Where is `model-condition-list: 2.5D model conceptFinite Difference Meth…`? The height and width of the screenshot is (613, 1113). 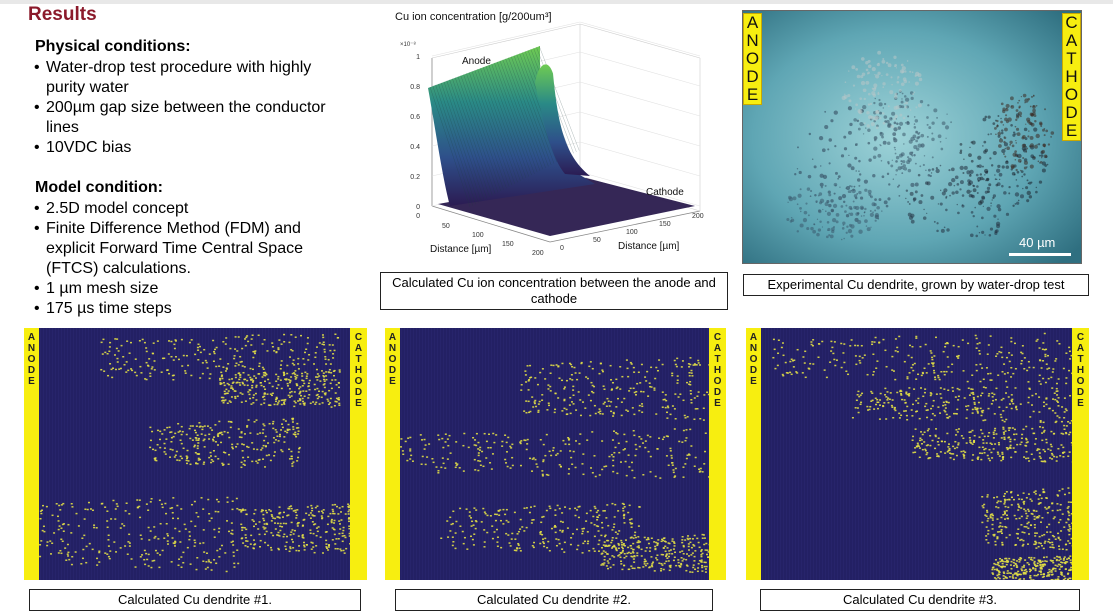 model-condition-list: 2.5D model conceptFinite Difference Meth… is located at coordinates (184, 259).